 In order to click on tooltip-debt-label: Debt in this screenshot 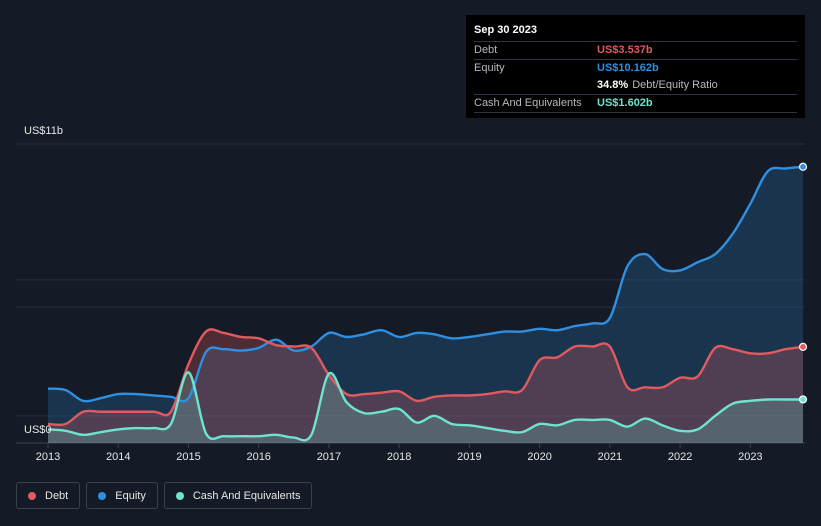, I will do `click(486, 50)`.